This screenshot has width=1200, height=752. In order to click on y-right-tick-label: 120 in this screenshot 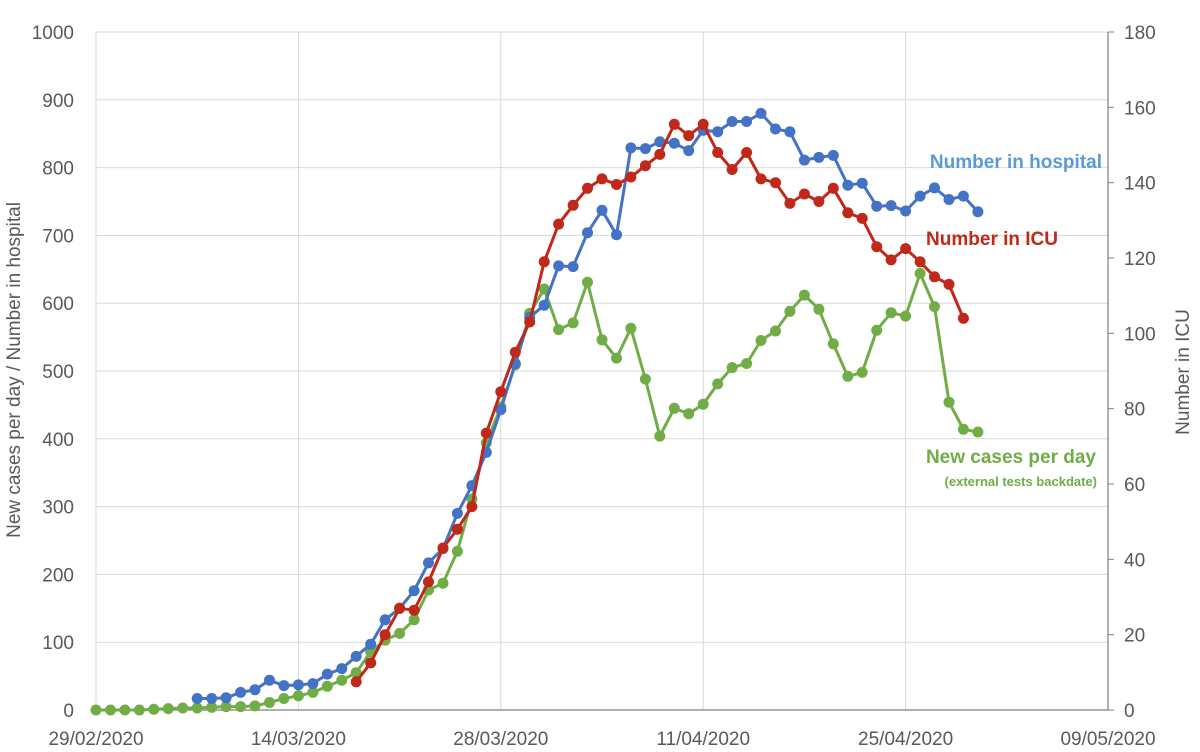, I will do `click(1140, 259)`.